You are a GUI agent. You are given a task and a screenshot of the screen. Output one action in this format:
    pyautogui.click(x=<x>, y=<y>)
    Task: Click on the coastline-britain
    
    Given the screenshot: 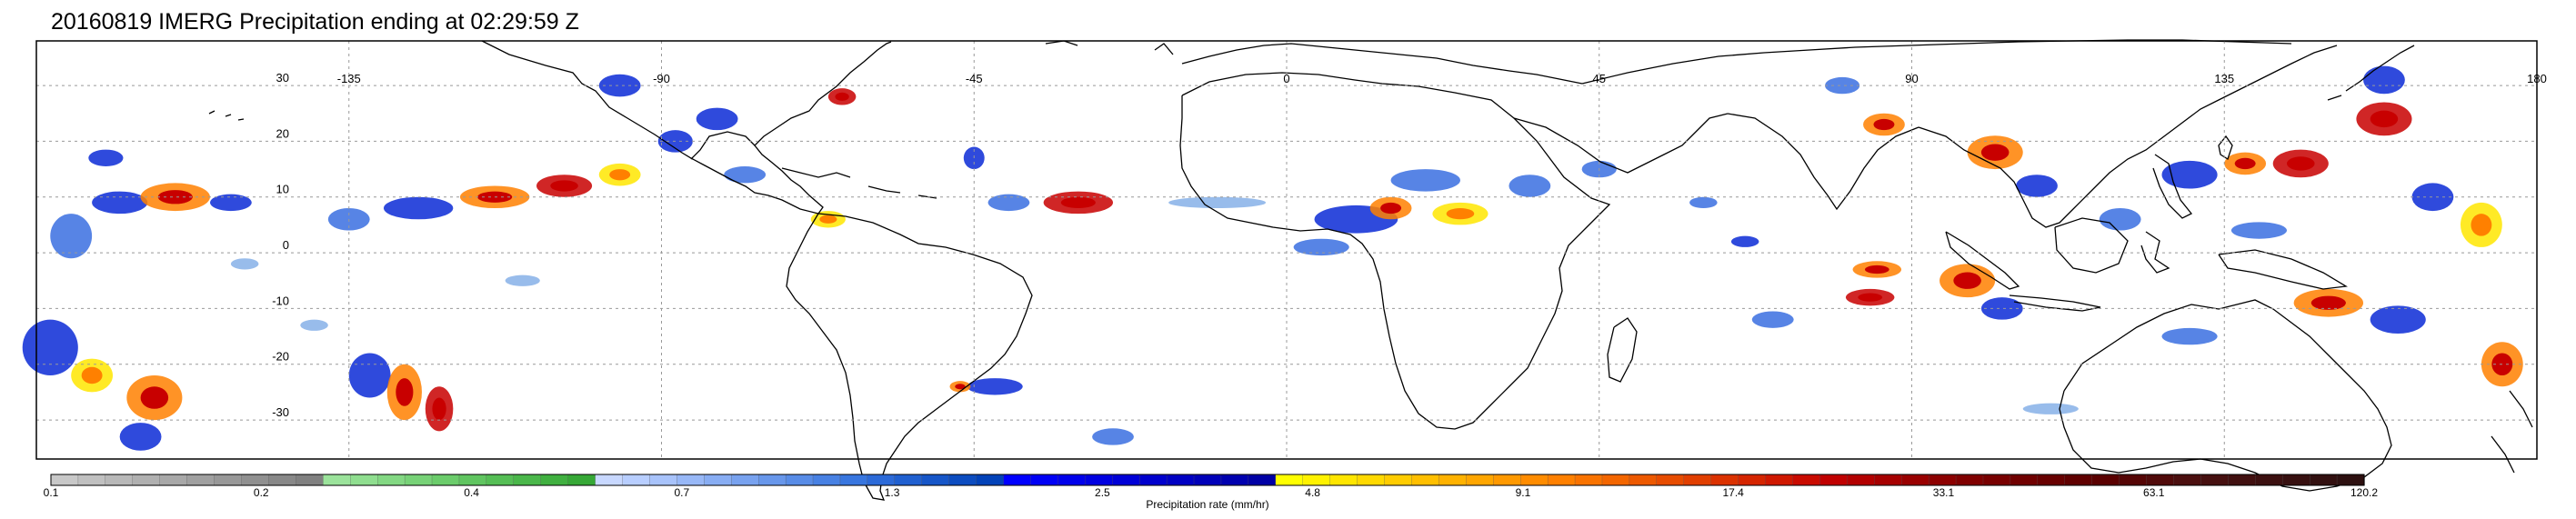 What is the action you would take?
    pyautogui.click(x=1164, y=49)
    